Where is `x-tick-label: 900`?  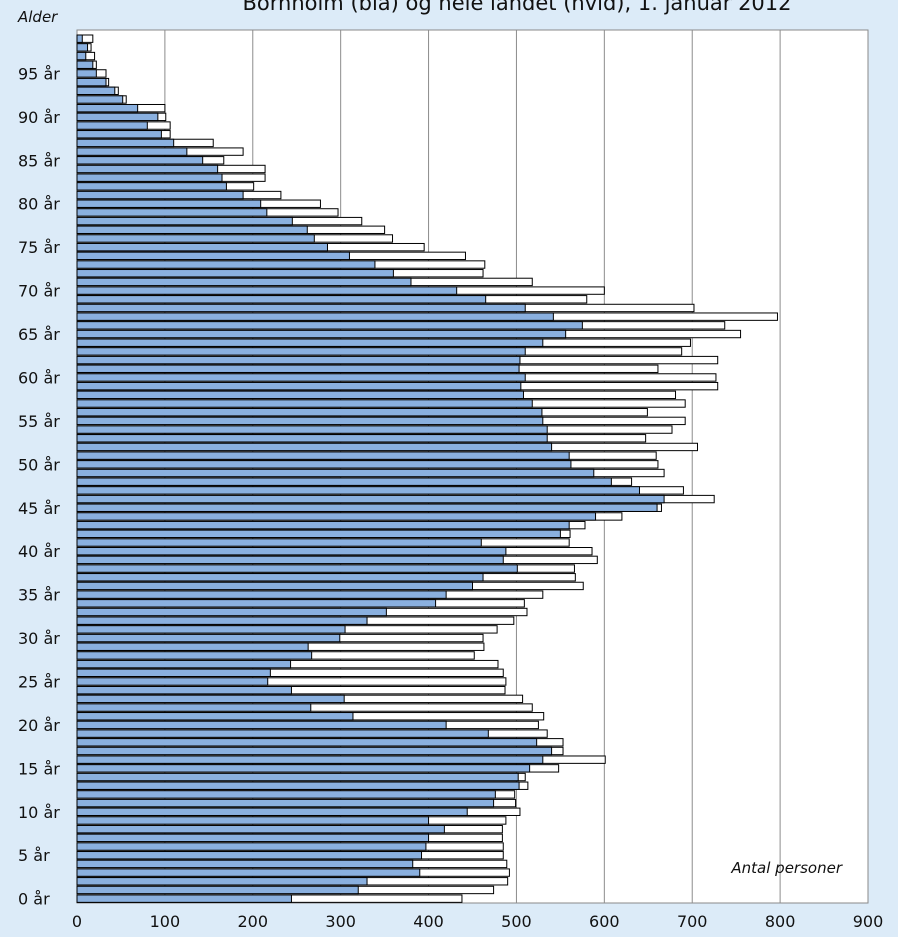 x-tick-label: 900 is located at coordinates (868, 921).